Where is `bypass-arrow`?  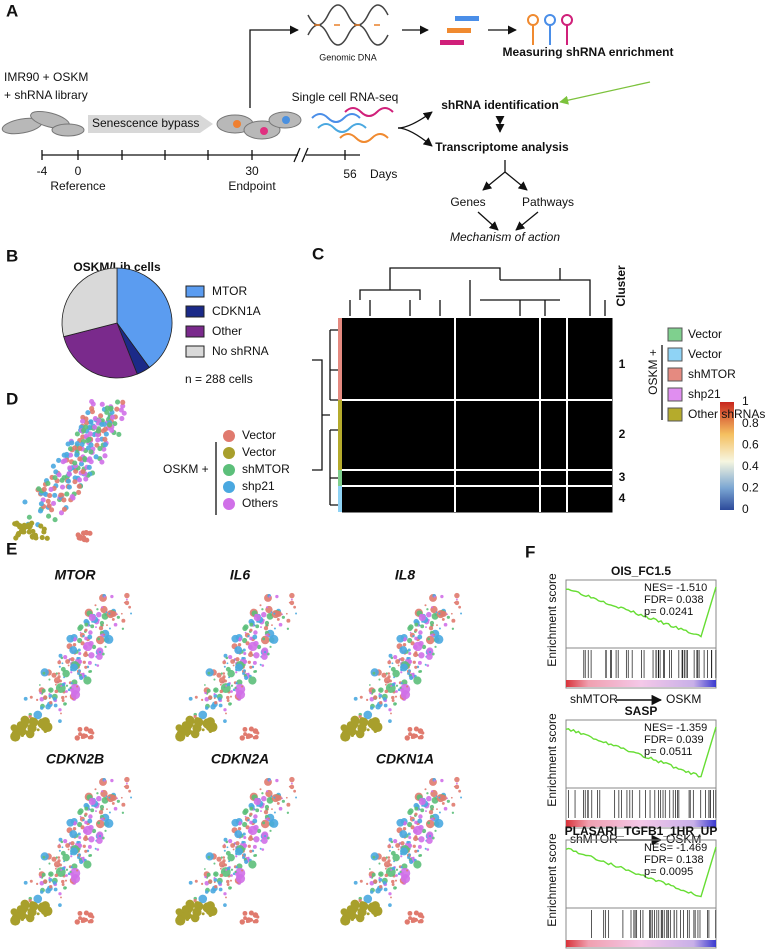
bypass-arrow is located at coordinates (150, 124).